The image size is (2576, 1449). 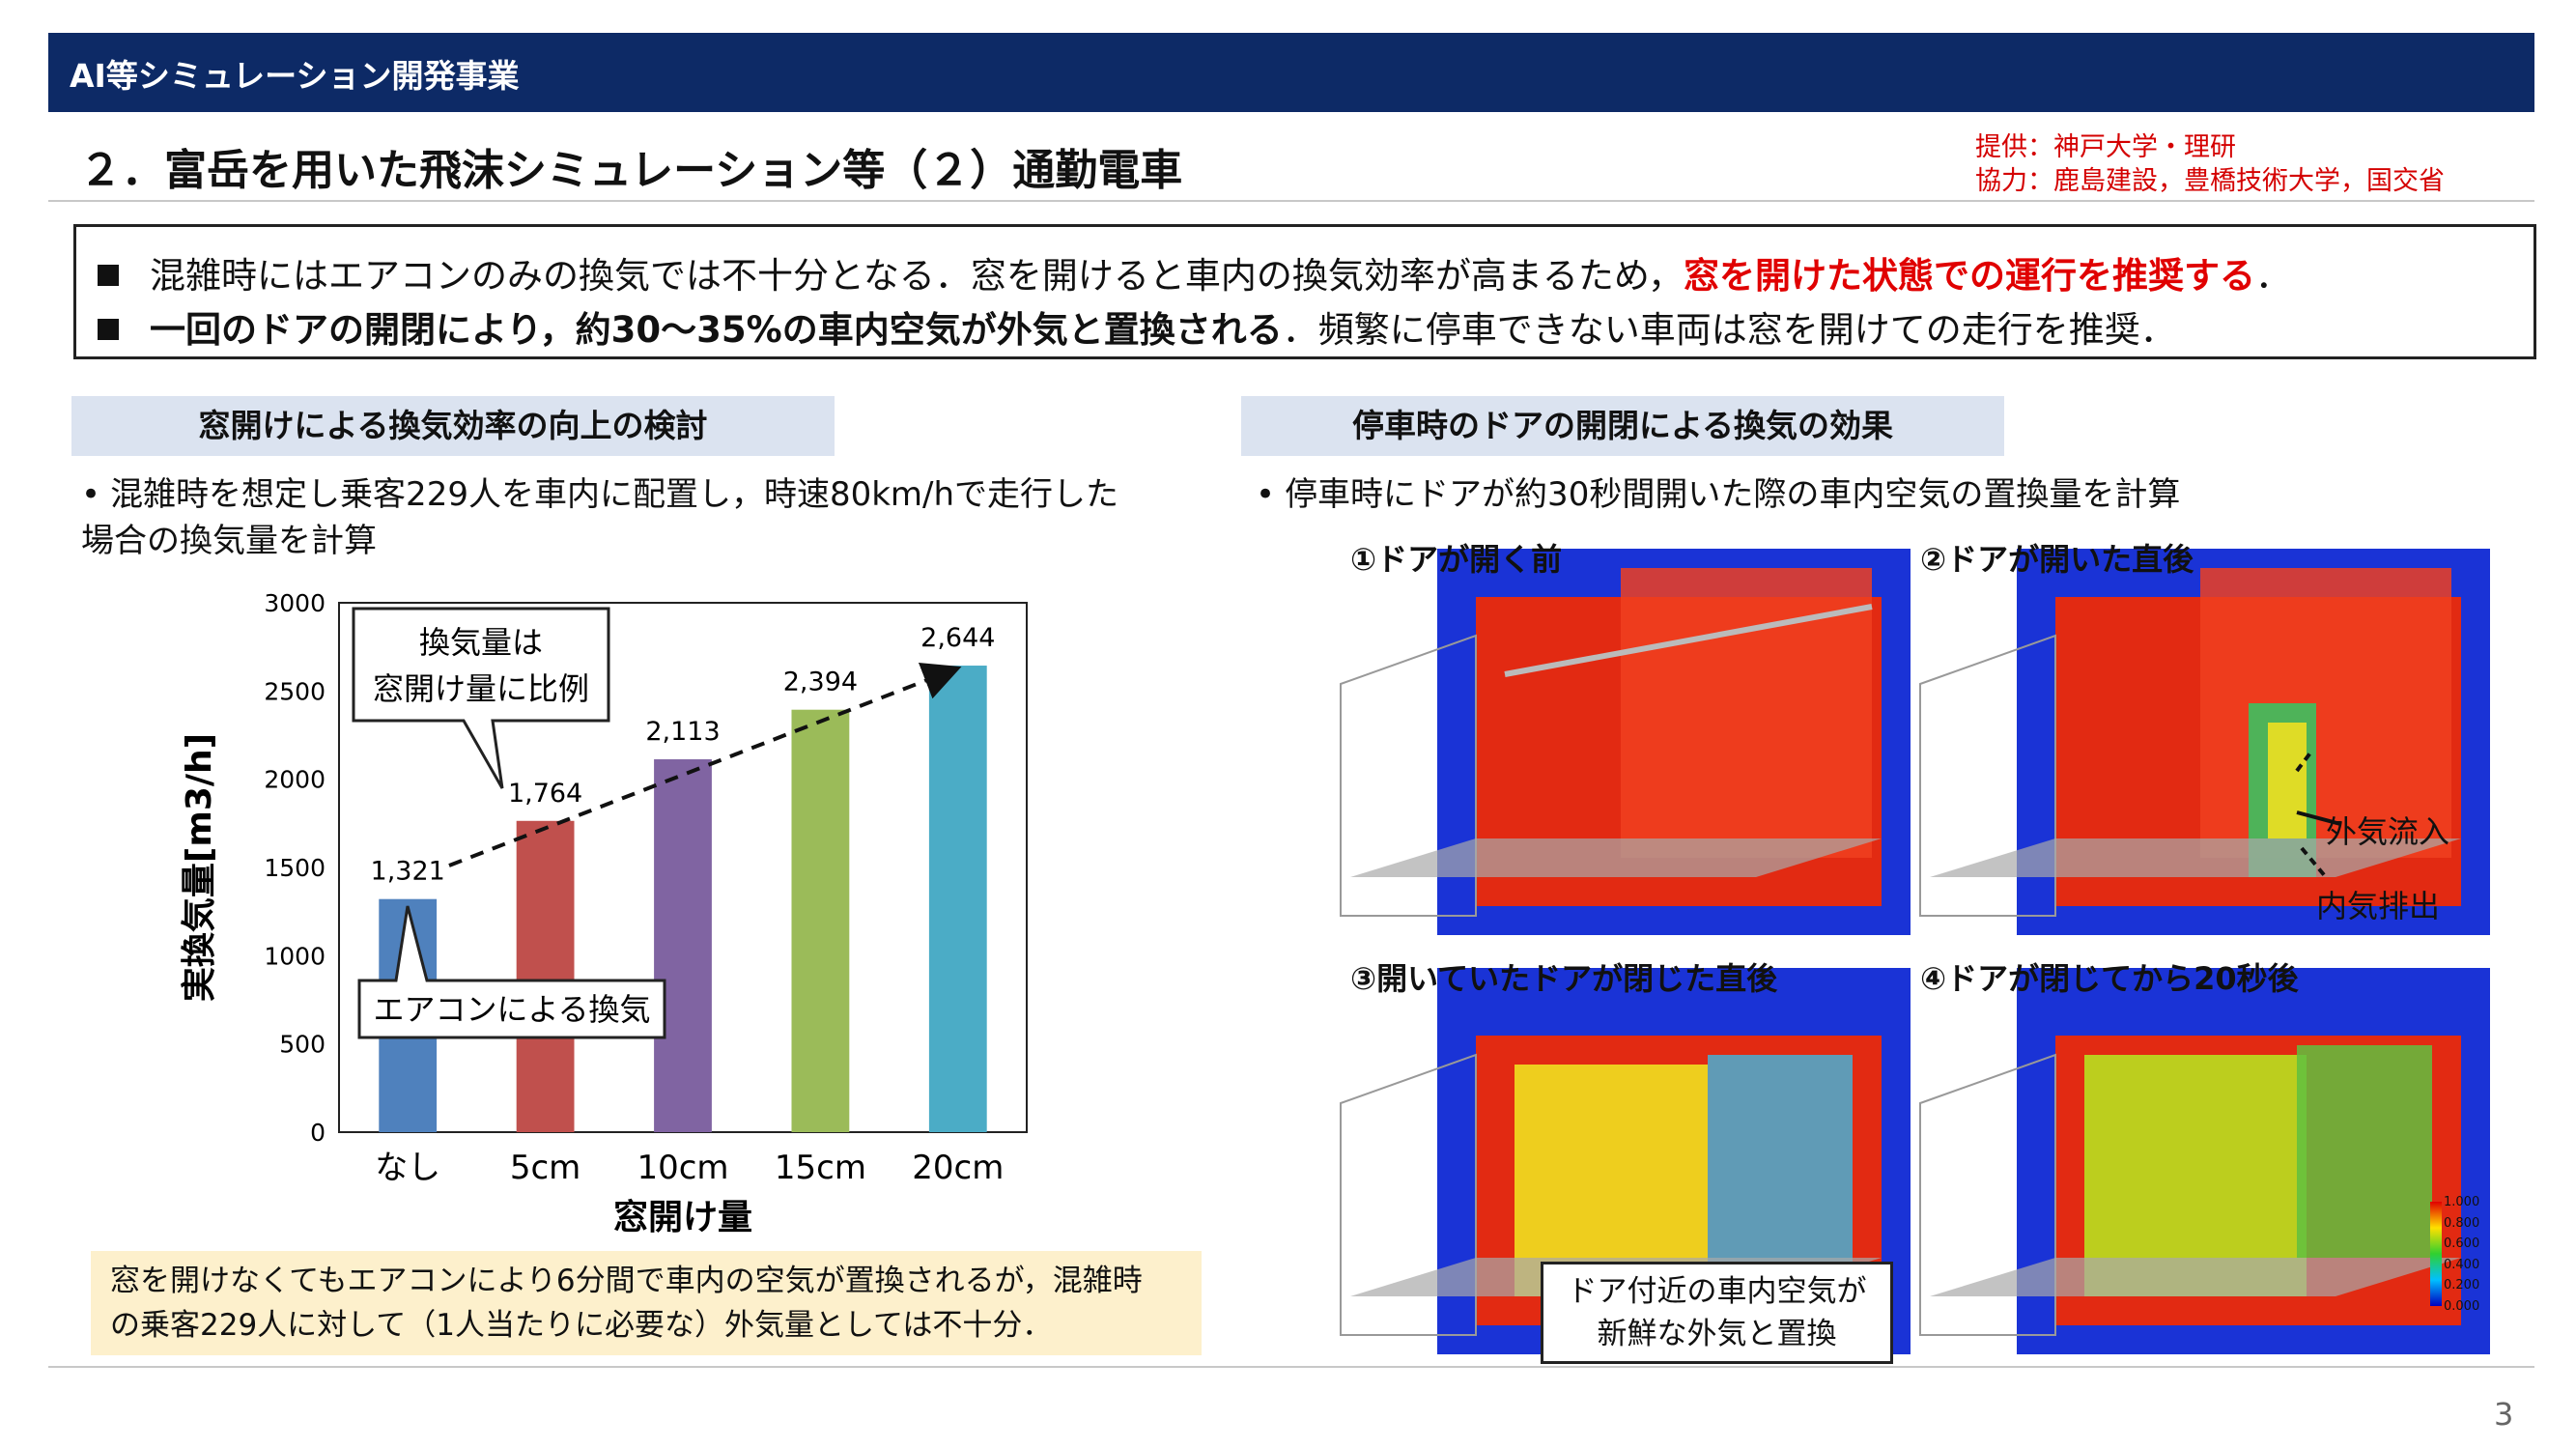 I want to click on x-tick-label: 10cm, so click(x=682, y=1168).